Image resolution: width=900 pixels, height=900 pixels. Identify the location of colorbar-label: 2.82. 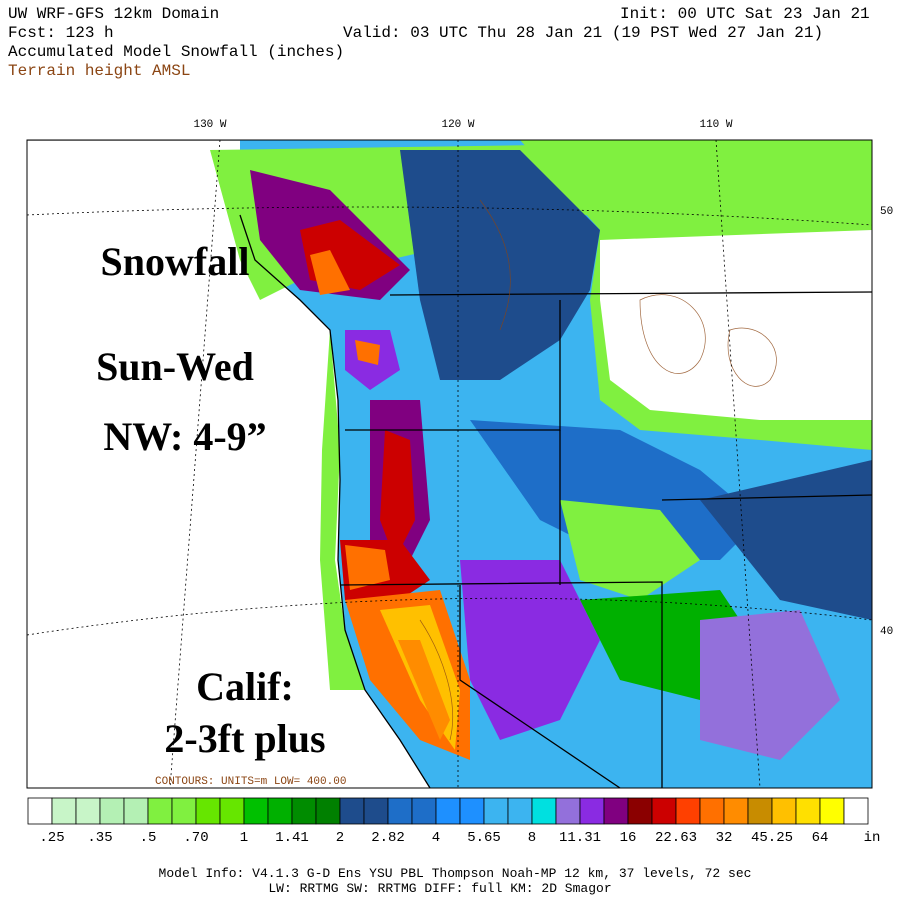
(388, 838).